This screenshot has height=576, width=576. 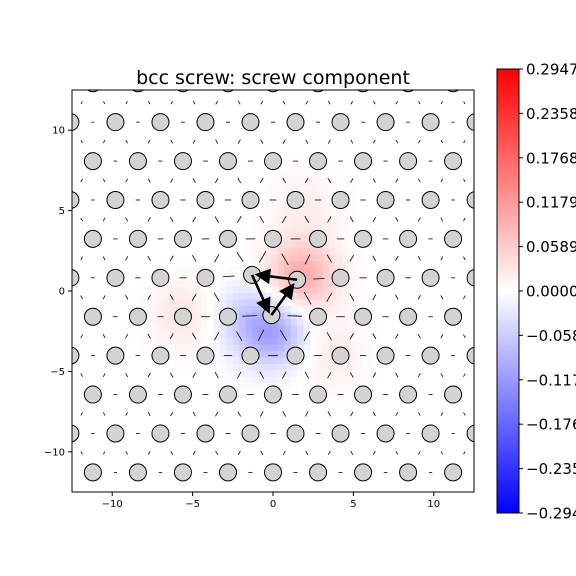 I want to click on x-tick-label: 0, so click(x=273, y=504).